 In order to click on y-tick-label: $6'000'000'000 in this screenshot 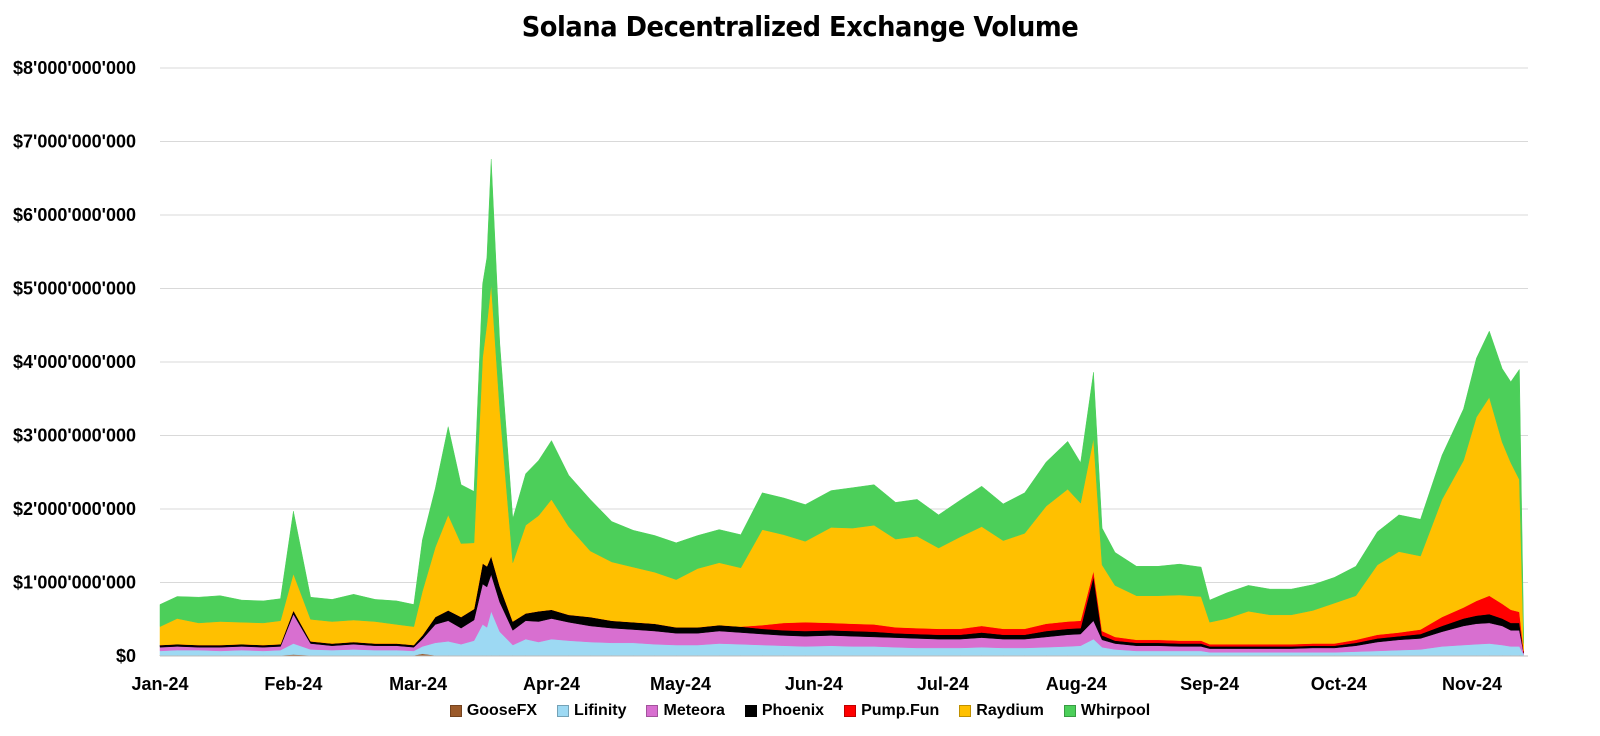, I will do `click(74, 215)`.